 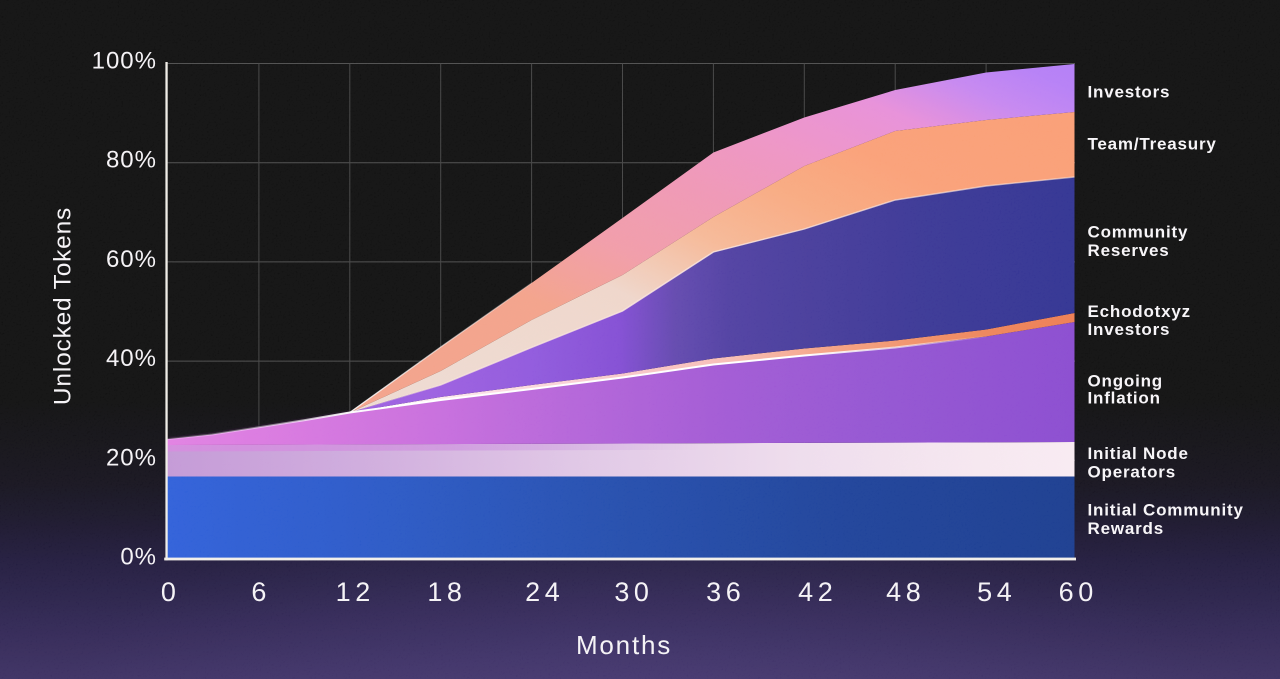 I want to click on svg-text: 54, so click(x=996, y=592).